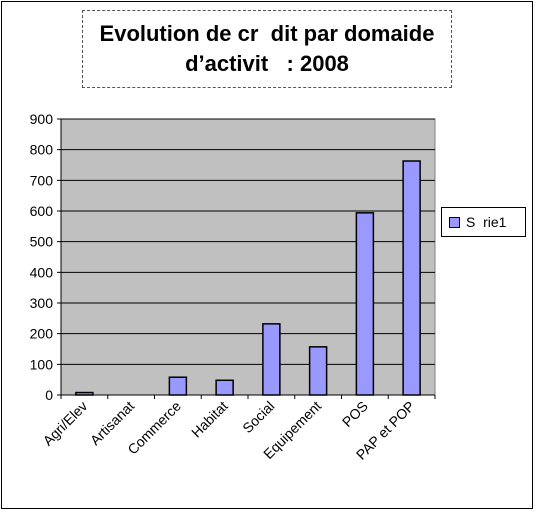 This screenshot has width=536, height=512. What do you see at coordinates (42, 364) in the screenshot?
I see `y-tick-label: 100` at bounding box center [42, 364].